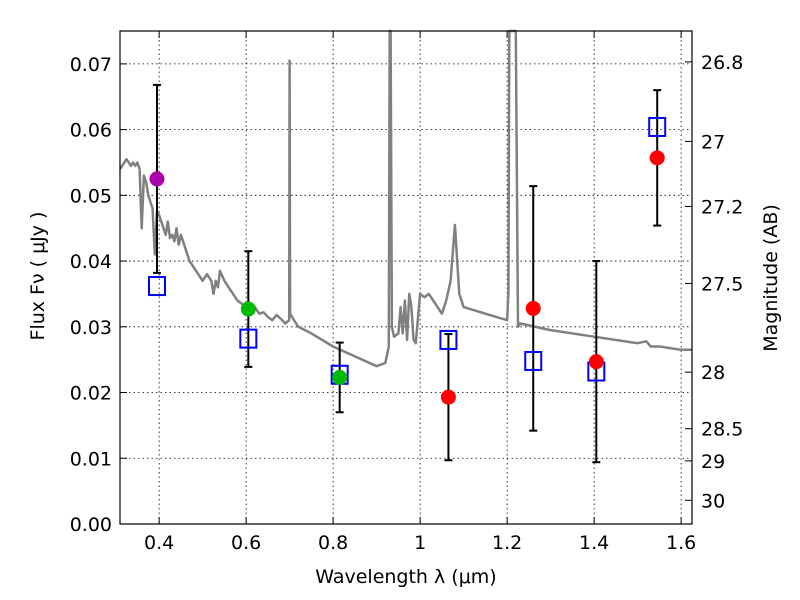 The image size is (800, 600). I want to click on x-tick-label: 1, so click(420, 543).